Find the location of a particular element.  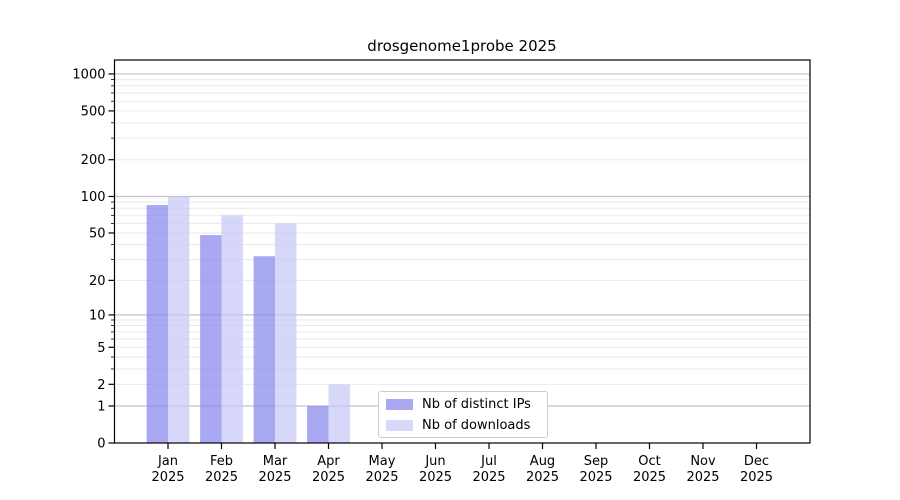

legend-entry-distinct-ips: Nb of distinct IPs is located at coordinates (463, 404).